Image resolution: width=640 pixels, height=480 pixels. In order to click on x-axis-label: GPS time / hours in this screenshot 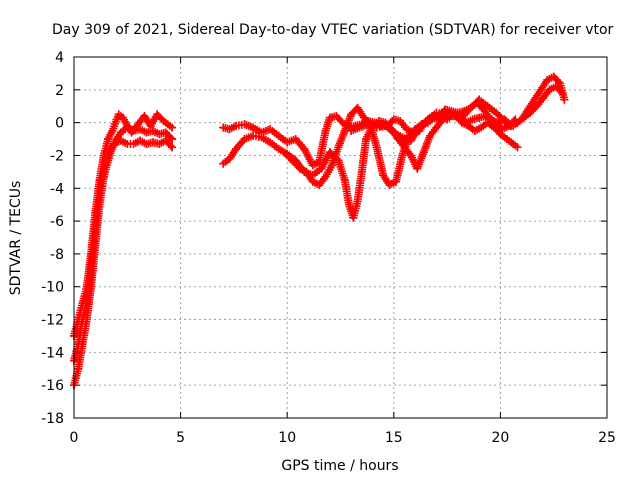, I will do `click(339, 466)`.